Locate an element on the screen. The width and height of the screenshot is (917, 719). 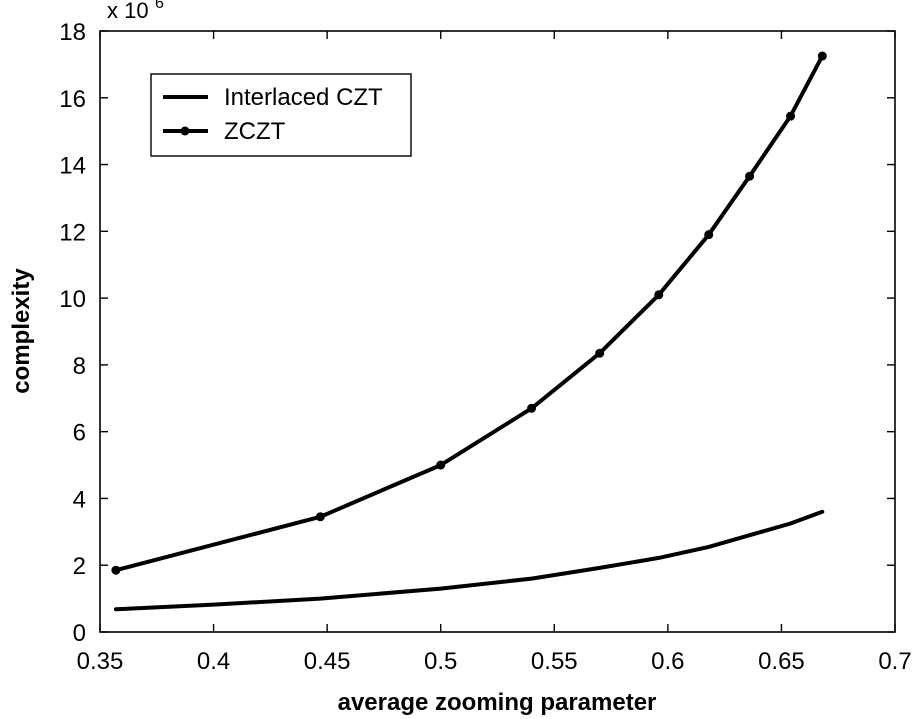
legend-marker-zczt is located at coordinates (185, 131).